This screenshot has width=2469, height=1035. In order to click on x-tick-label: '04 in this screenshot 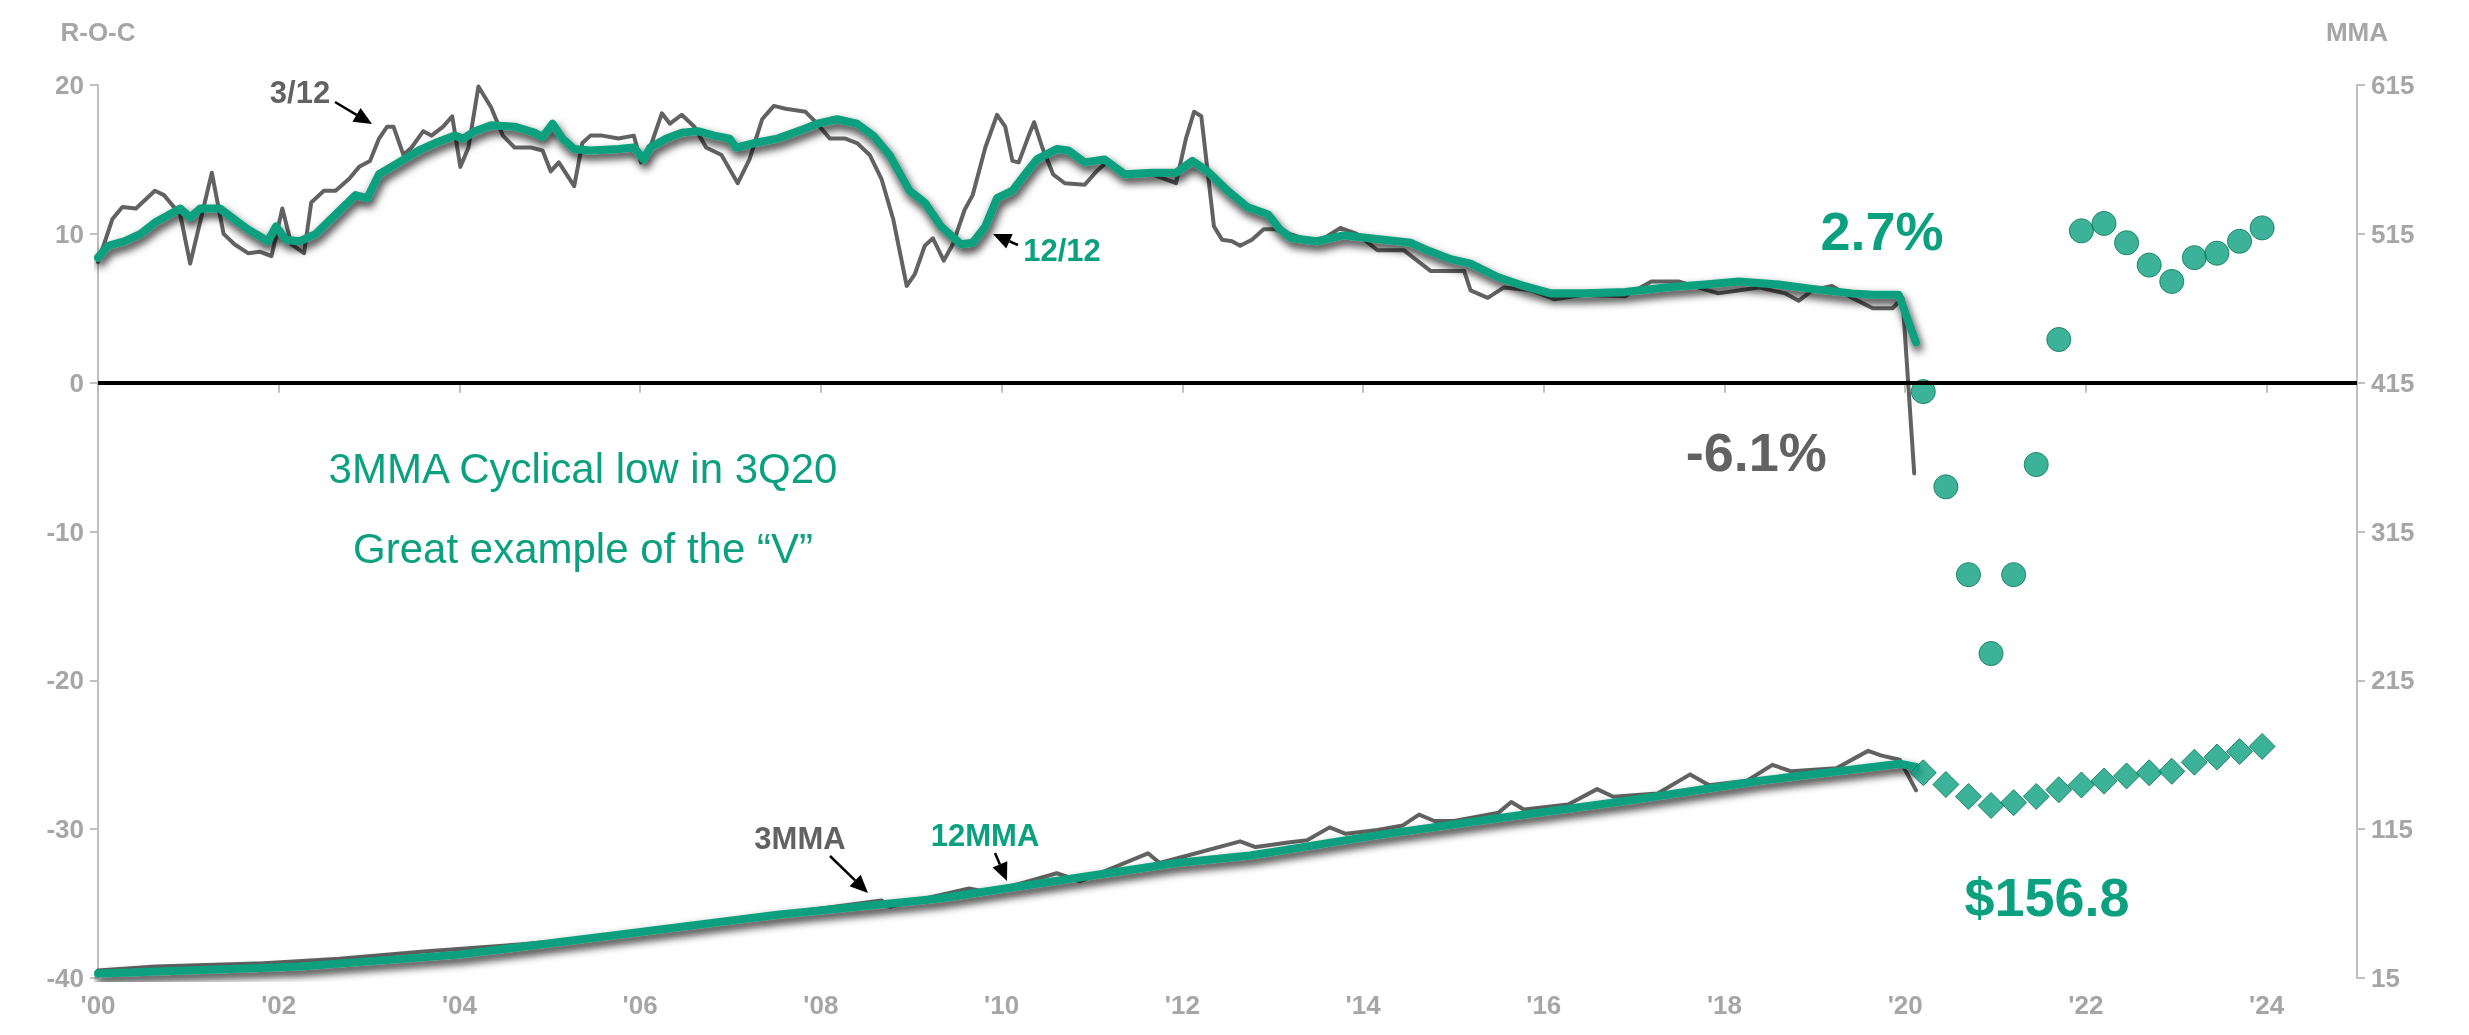, I will do `click(459, 1005)`.